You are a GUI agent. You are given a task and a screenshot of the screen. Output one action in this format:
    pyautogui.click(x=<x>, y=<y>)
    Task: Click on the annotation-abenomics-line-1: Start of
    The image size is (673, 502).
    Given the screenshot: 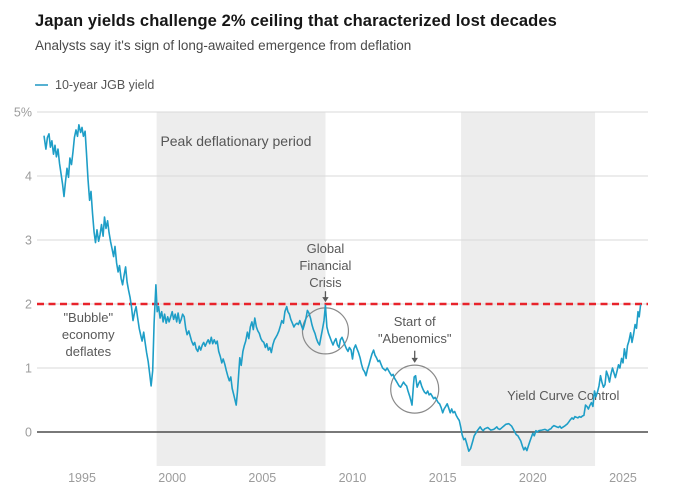 What is the action you would take?
    pyautogui.click(x=415, y=321)
    